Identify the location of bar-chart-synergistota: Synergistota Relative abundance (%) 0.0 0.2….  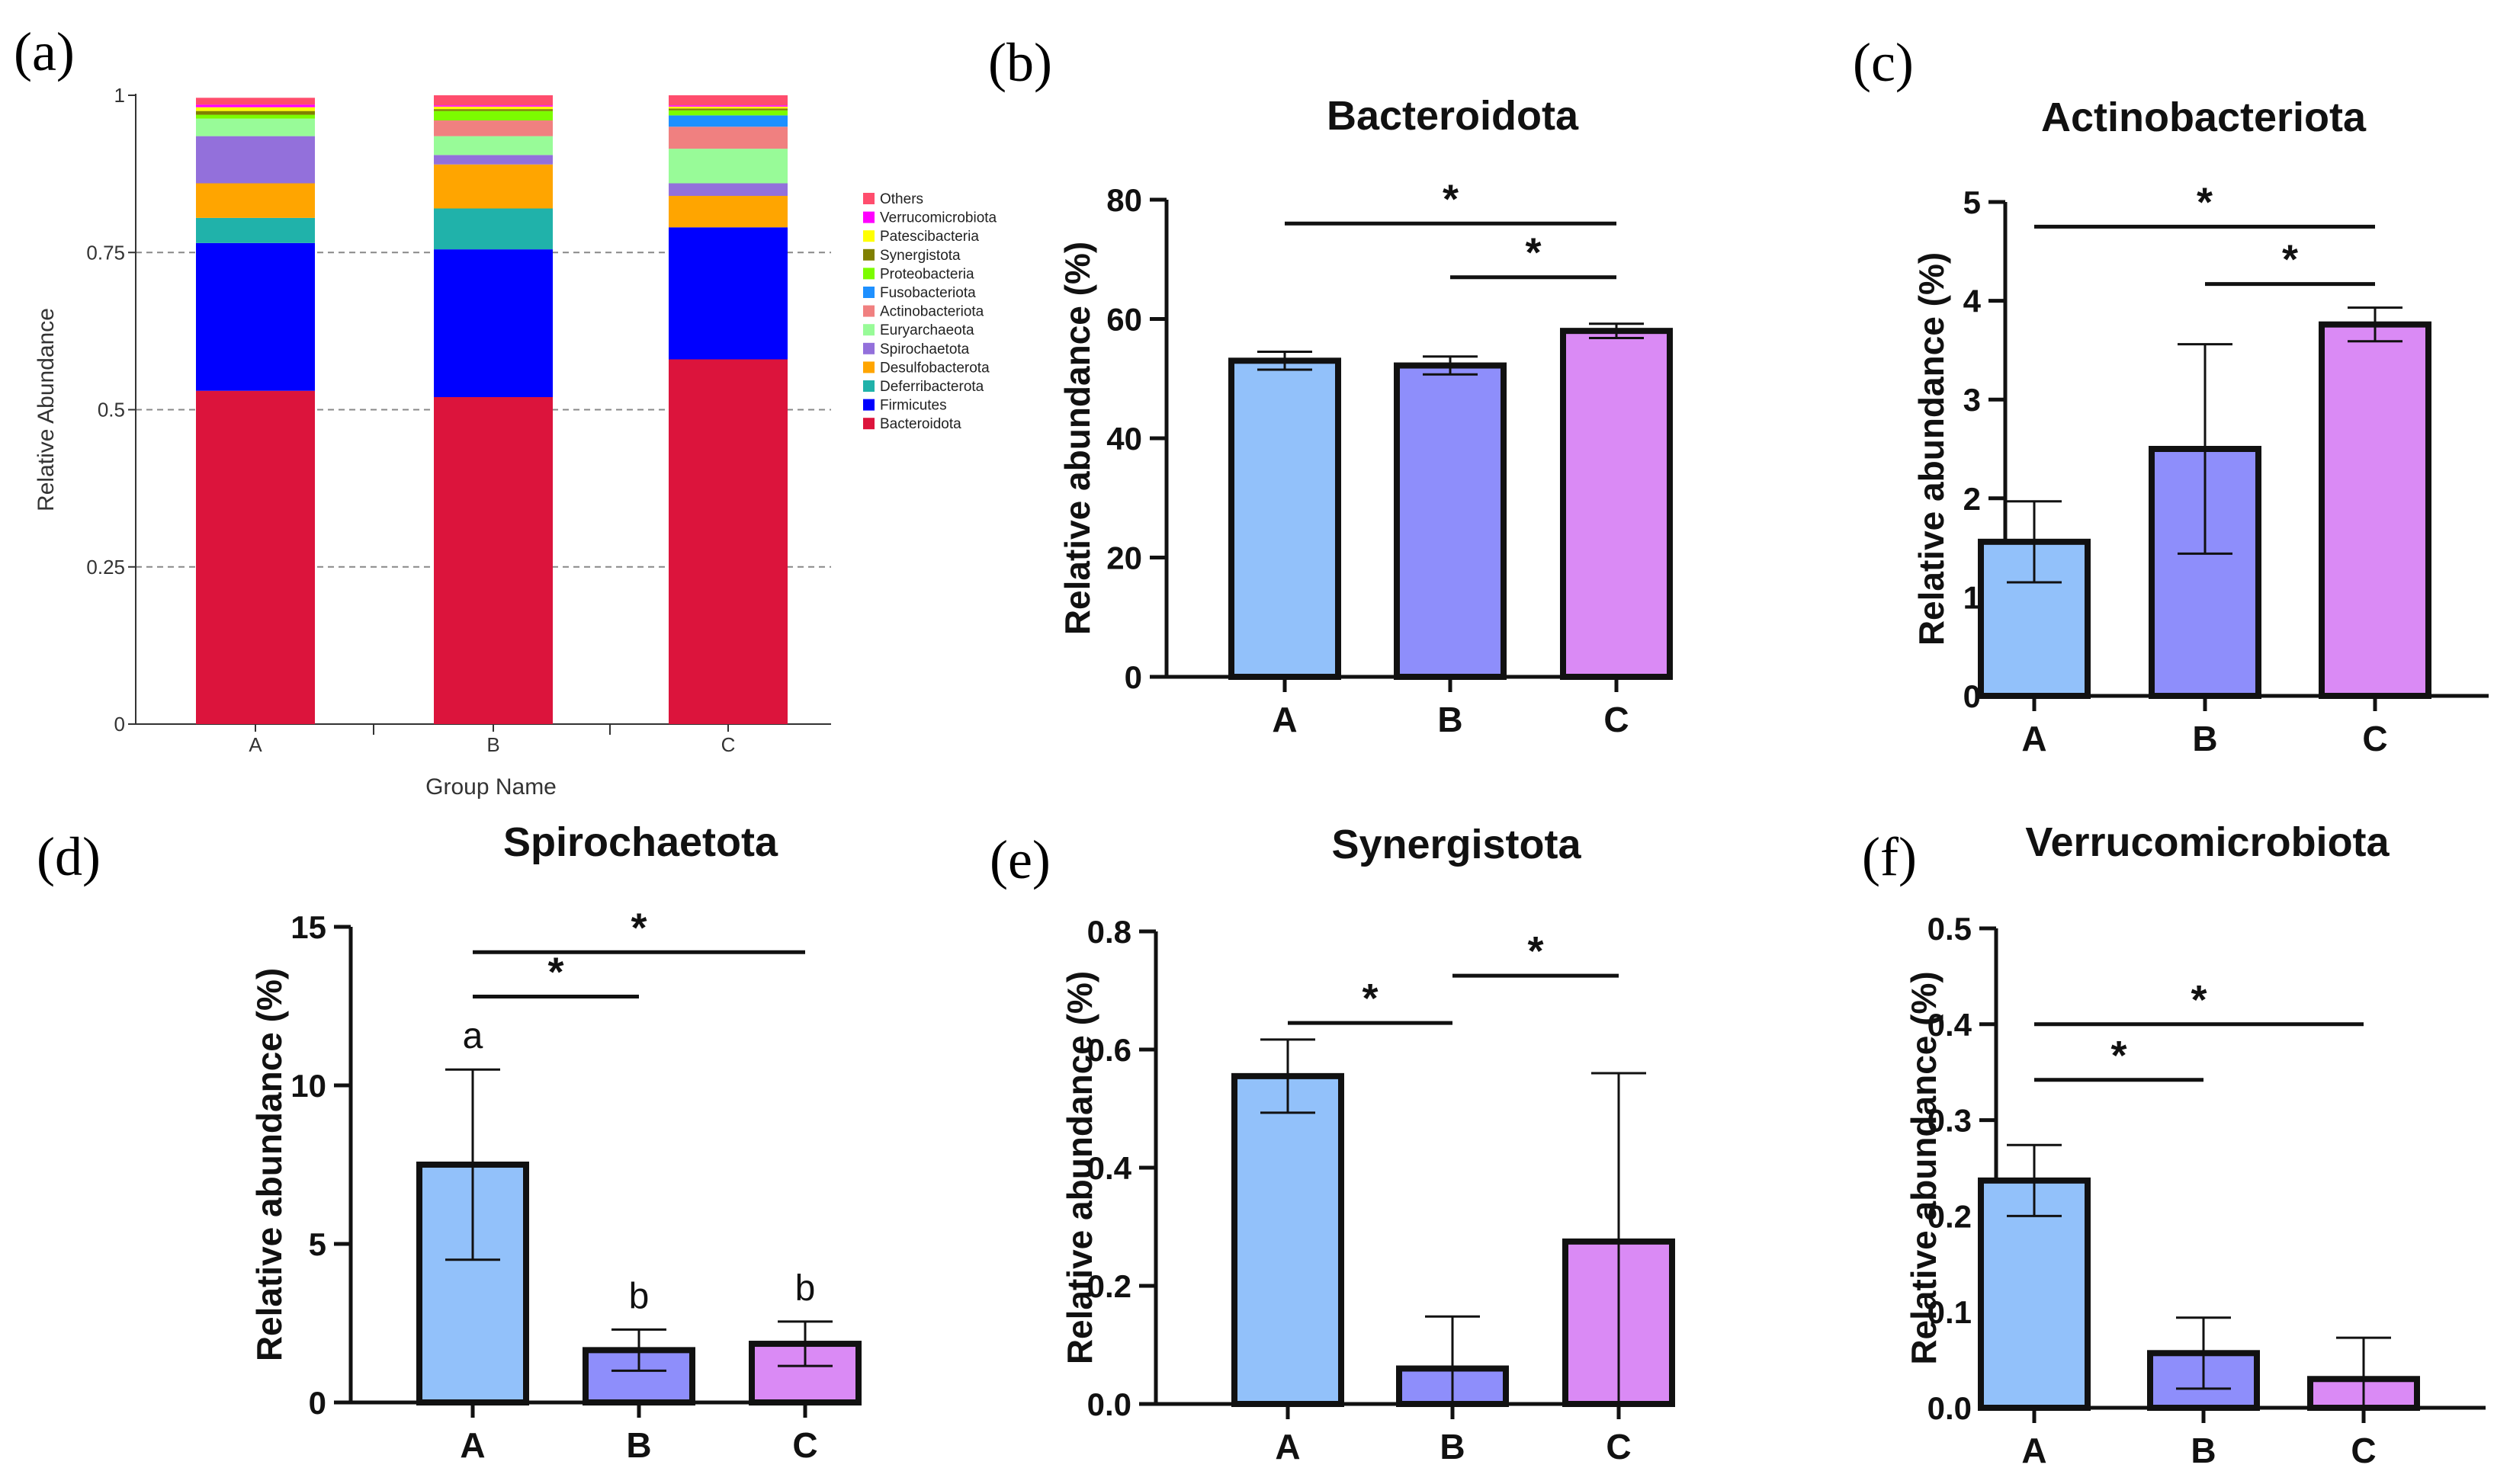
(1367, 1144).